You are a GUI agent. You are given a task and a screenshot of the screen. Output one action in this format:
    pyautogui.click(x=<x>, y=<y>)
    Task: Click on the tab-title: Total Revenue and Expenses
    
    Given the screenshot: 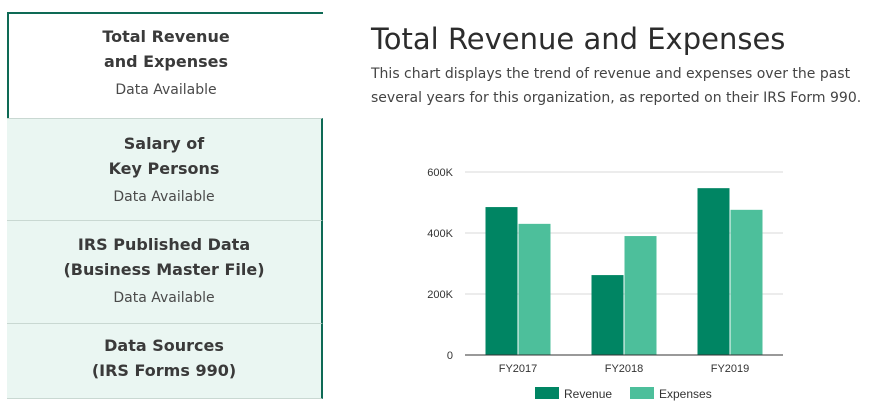 What is the action you would take?
    pyautogui.click(x=166, y=49)
    